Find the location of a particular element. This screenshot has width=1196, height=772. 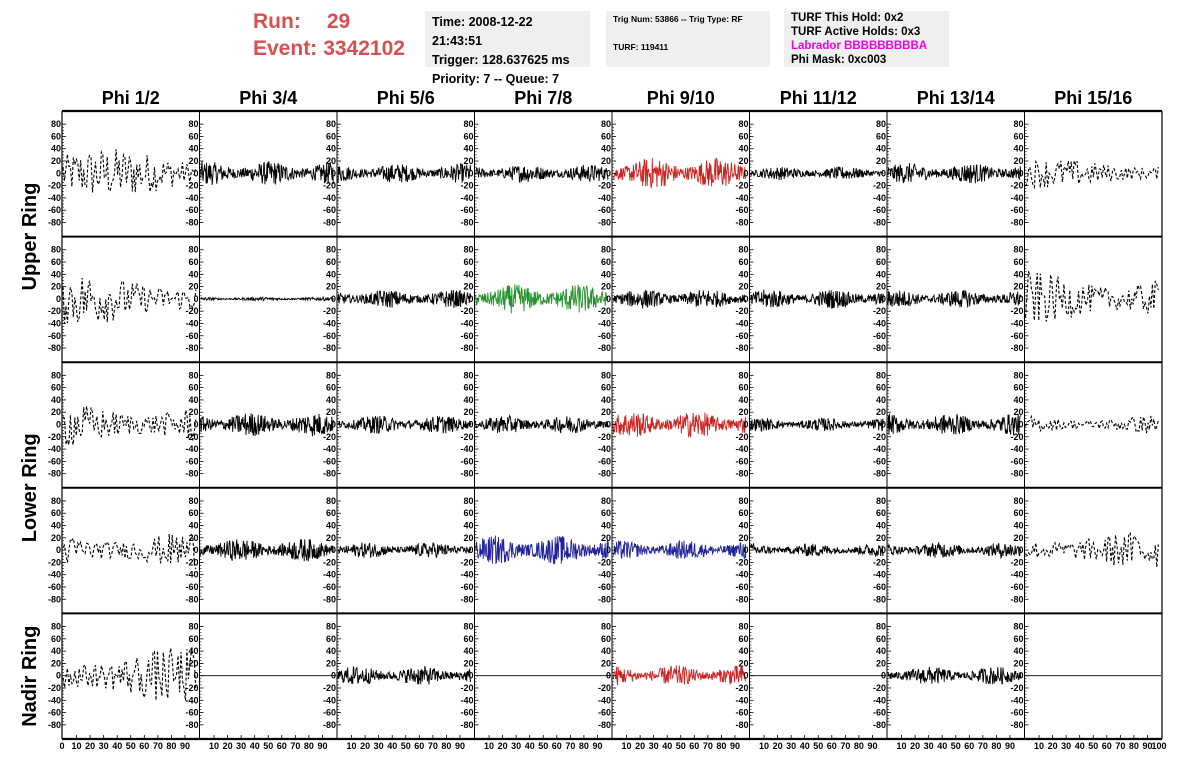

run-value: 29 is located at coordinates (338, 21).